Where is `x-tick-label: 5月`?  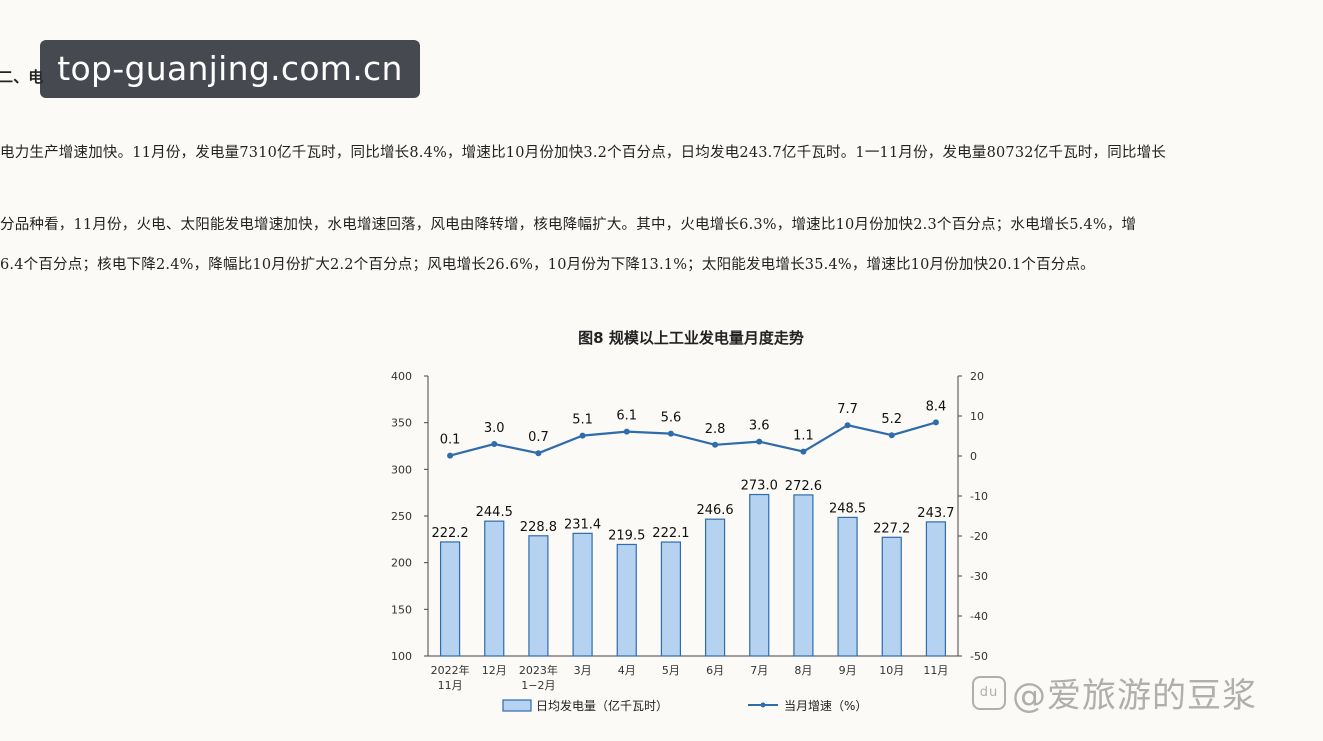
x-tick-label: 5月 is located at coordinates (671, 670).